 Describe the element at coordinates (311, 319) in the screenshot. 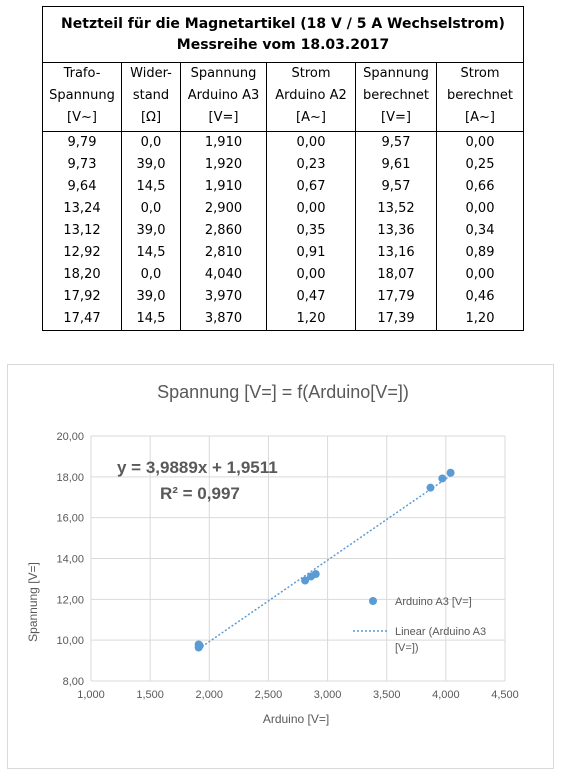

I see `table-cell: 1,20` at that location.